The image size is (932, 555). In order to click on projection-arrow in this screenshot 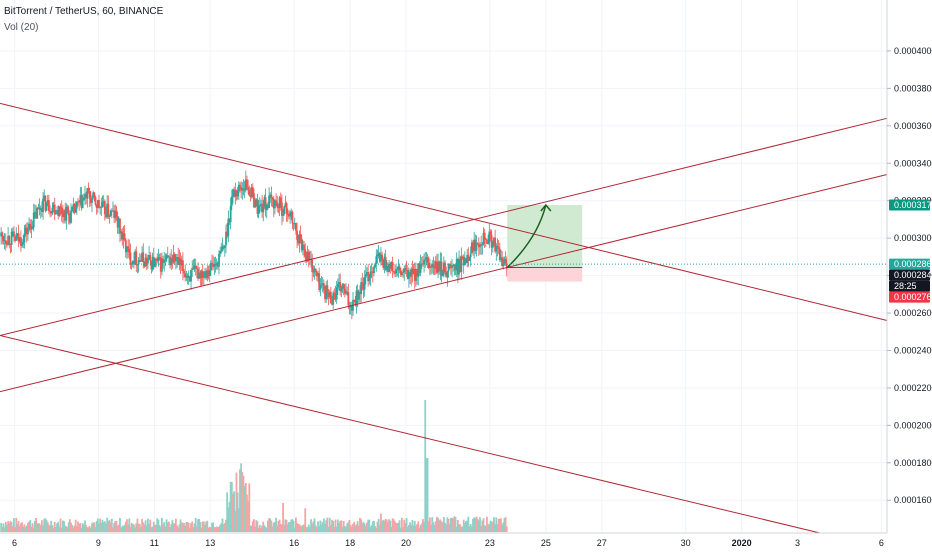, I will do `click(526, 236)`.